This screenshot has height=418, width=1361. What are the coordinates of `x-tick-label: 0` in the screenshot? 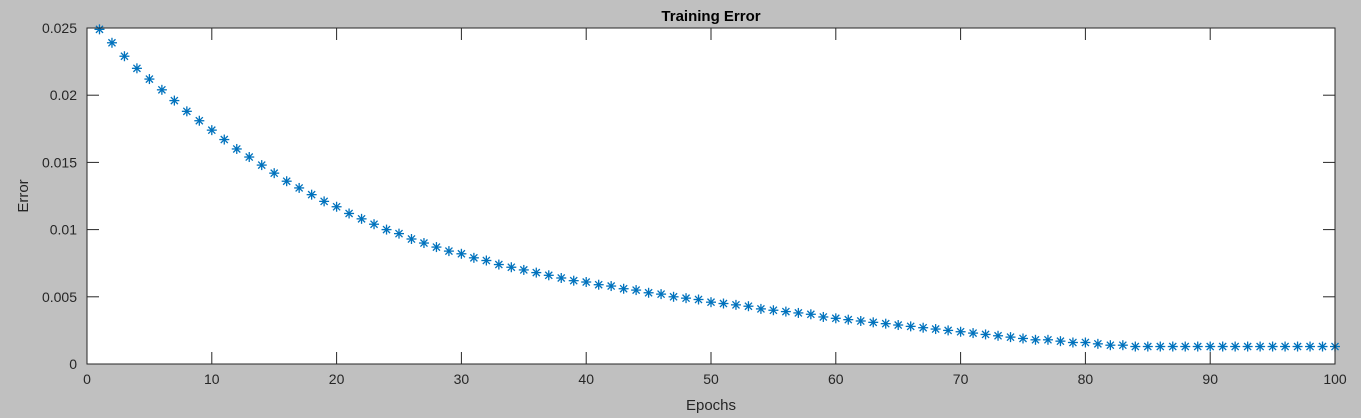 It's located at (87, 379).